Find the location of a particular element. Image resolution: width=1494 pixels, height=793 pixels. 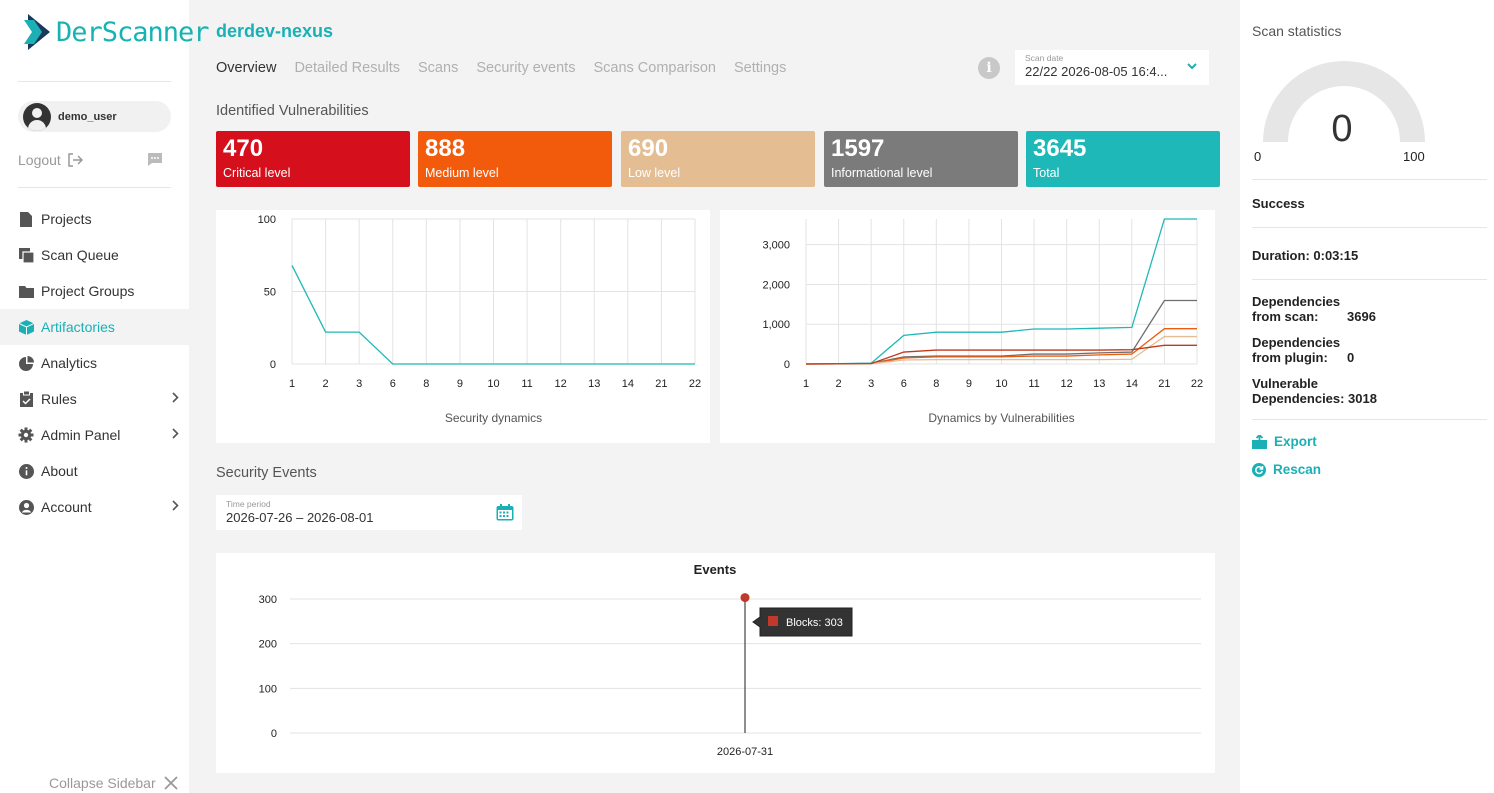

card-label: Low level is located at coordinates (654, 173).